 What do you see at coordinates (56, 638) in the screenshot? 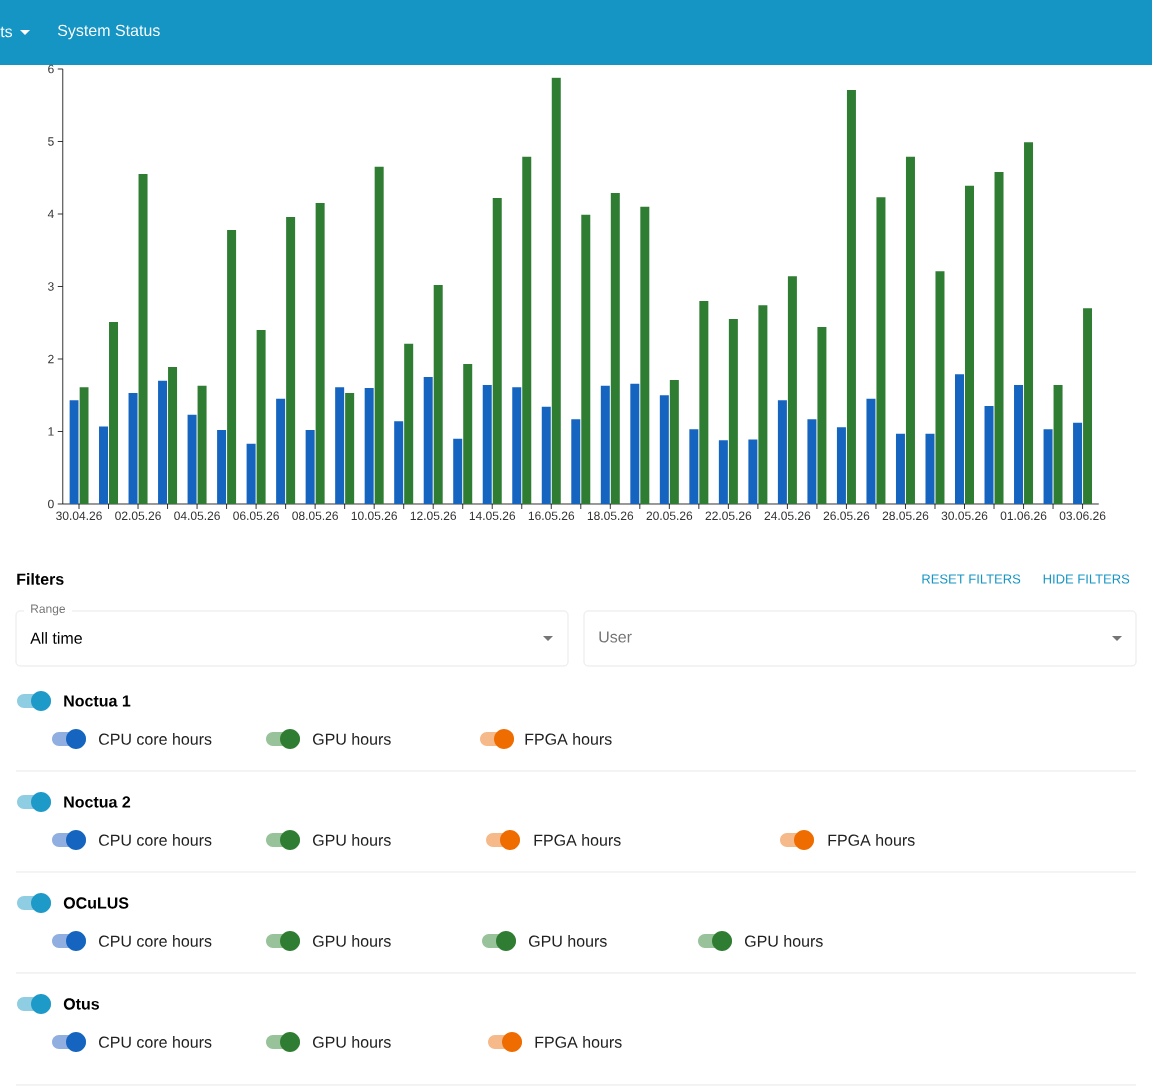
I see `text: All time` at bounding box center [56, 638].